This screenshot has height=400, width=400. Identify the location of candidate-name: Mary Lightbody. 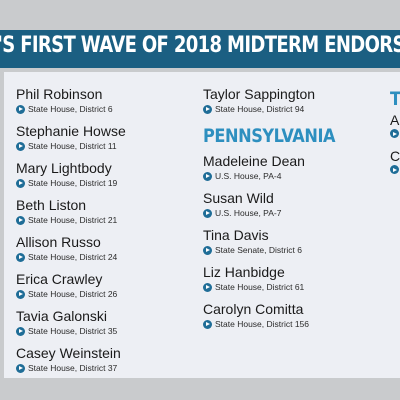
(64, 168).